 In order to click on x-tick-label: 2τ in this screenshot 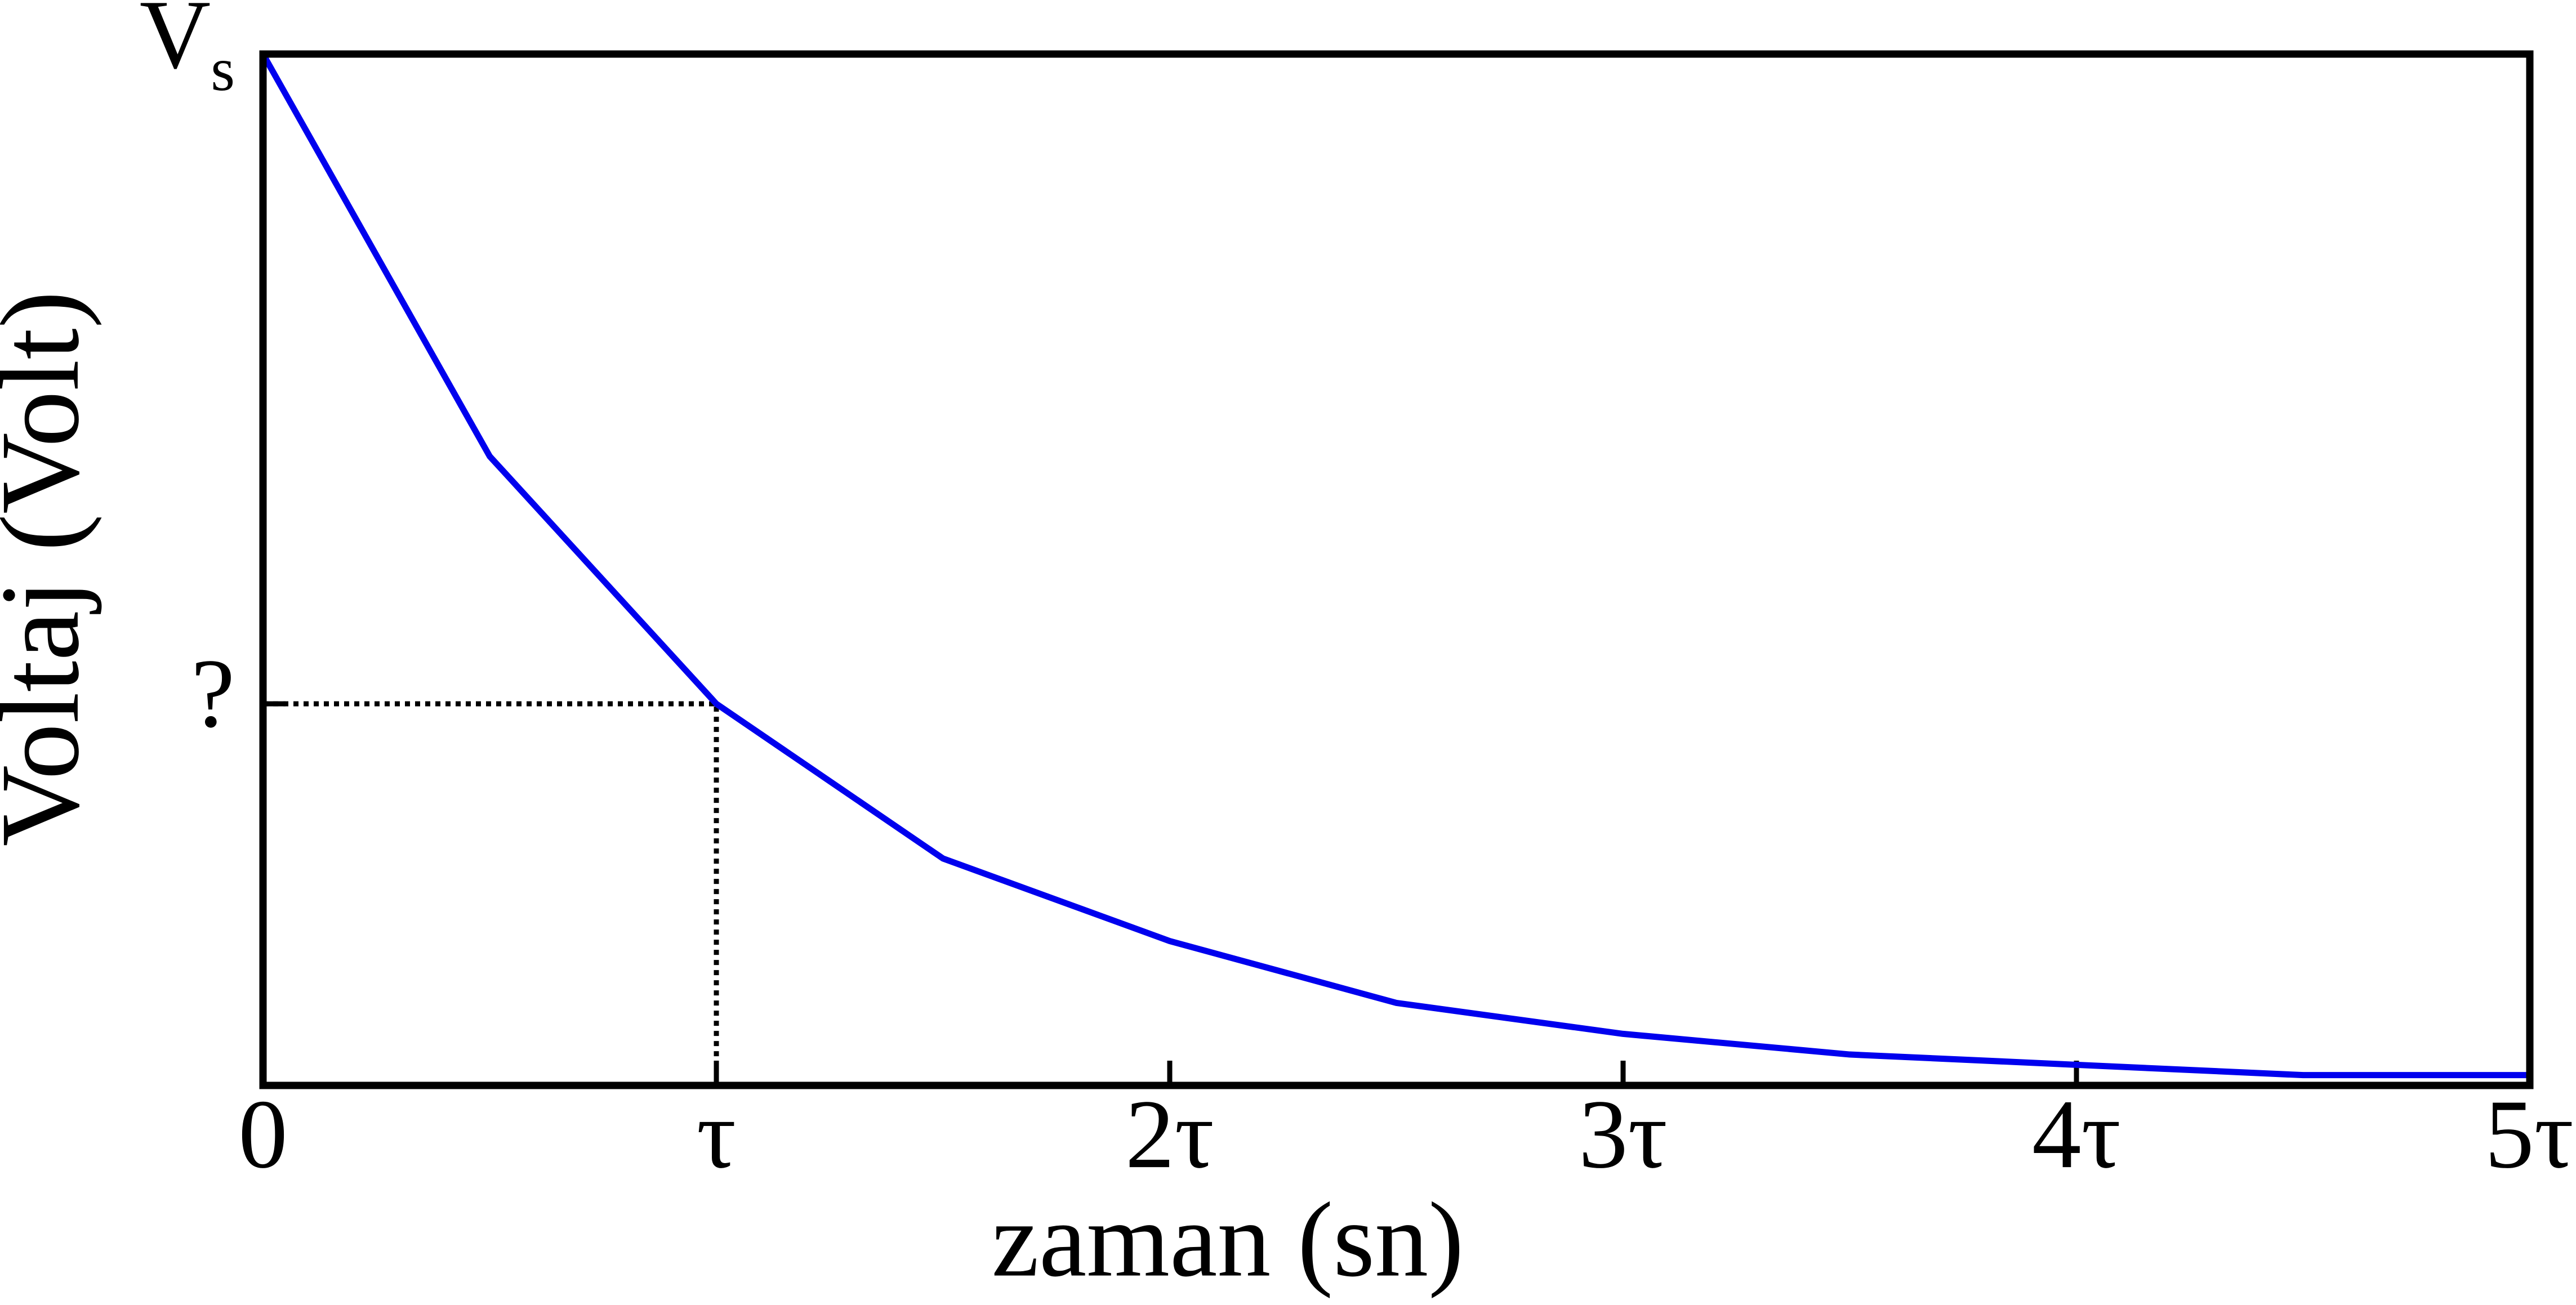, I will do `click(1169, 1133)`.